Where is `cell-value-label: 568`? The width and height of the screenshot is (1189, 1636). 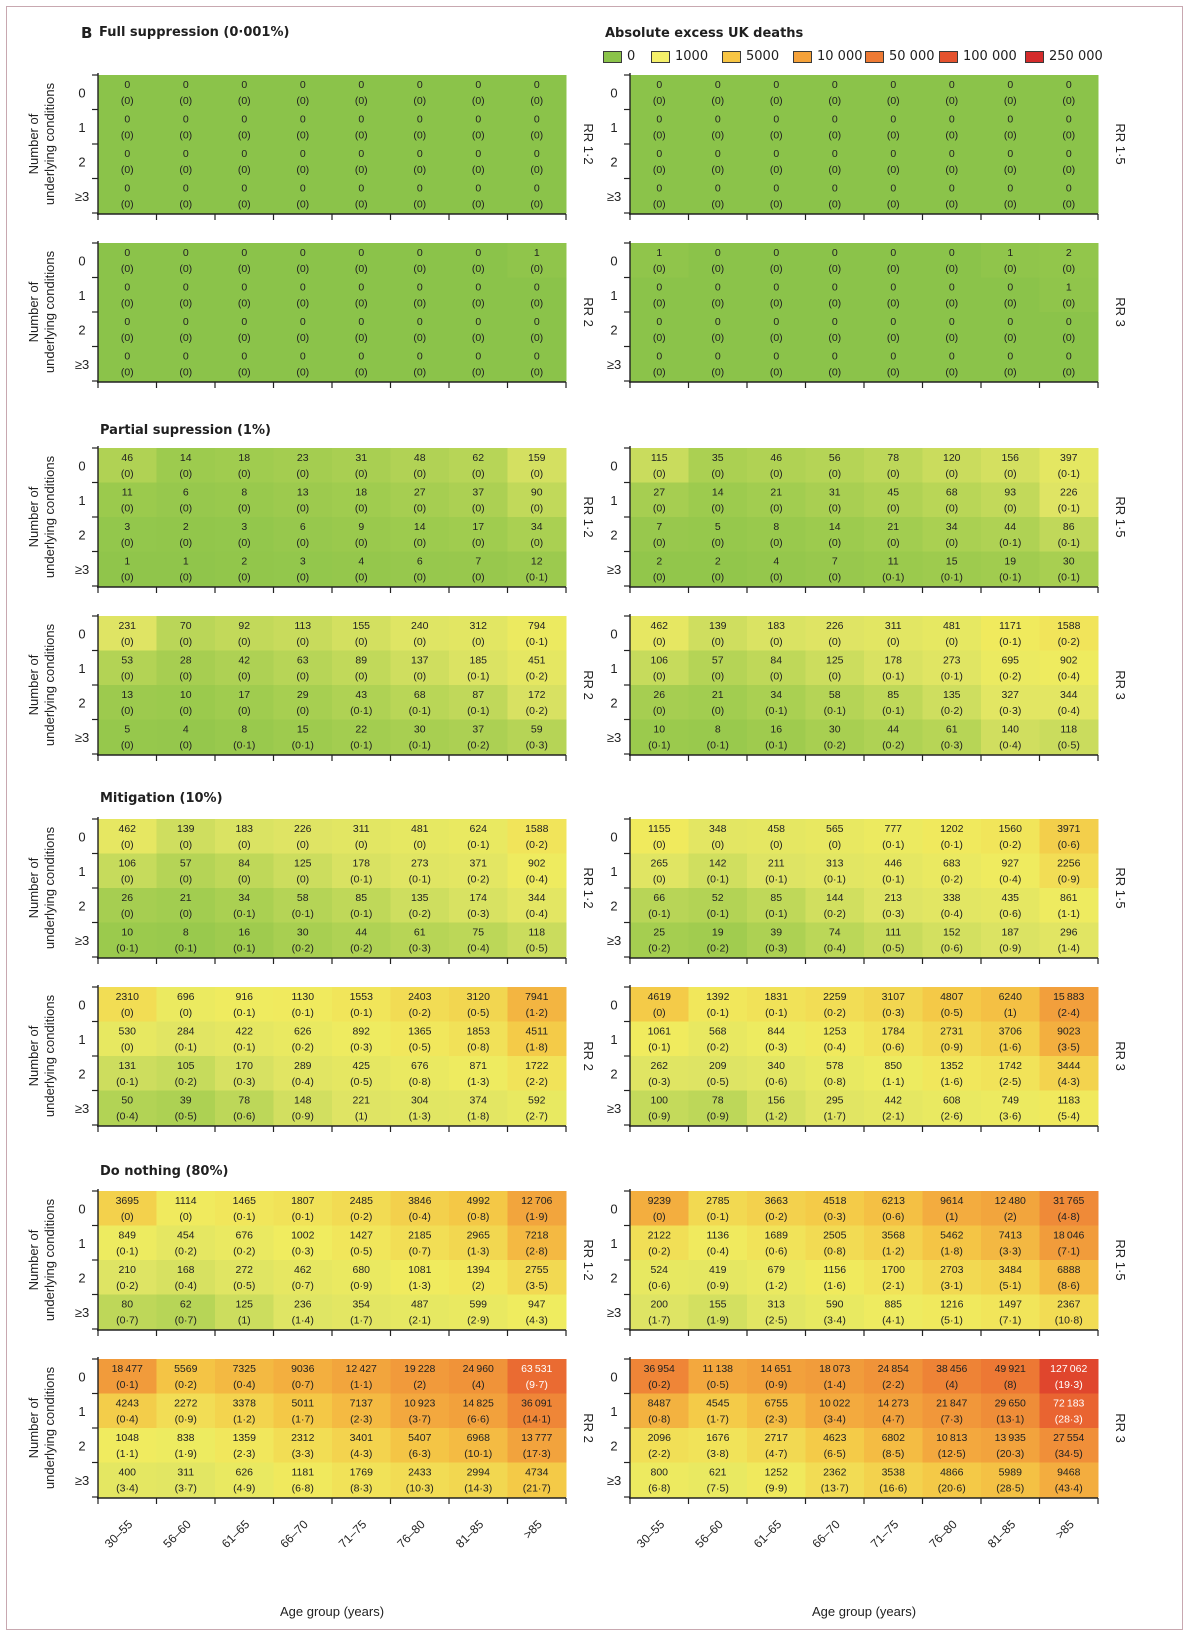 cell-value-label: 568 is located at coordinates (718, 1032).